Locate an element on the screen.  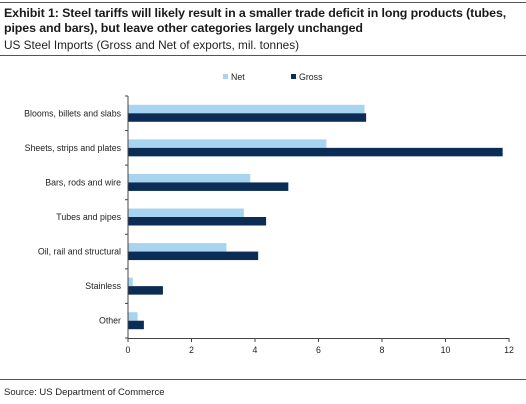
bar-gross-tubes-and-pipes is located at coordinates (197, 221).